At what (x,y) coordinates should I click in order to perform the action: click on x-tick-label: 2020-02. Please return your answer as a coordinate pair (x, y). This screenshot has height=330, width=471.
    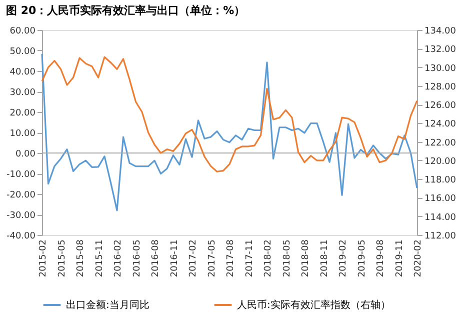
    Looking at the image, I should click on (419, 259).